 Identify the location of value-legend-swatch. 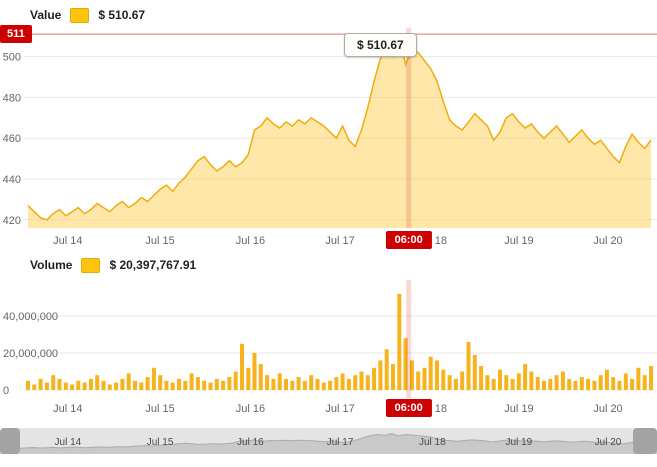
(80, 15).